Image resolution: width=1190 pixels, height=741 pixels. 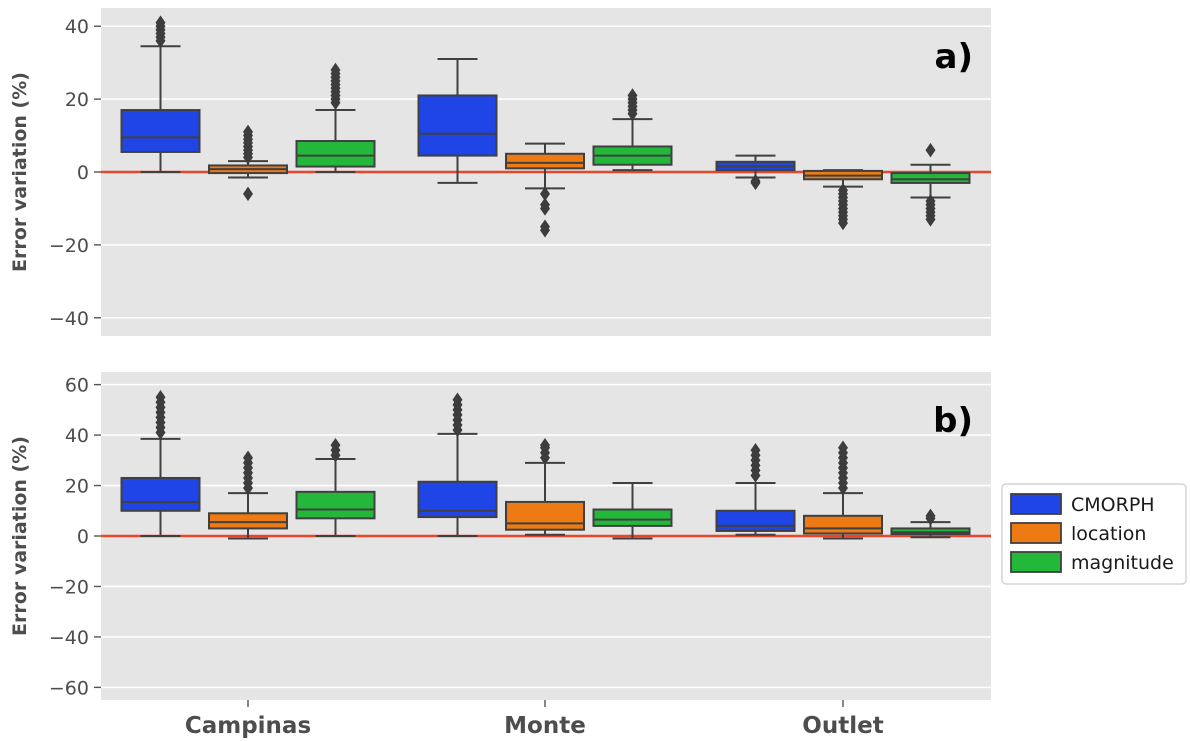 What do you see at coordinates (953, 421) in the screenshot?
I see `panel-b-tag: b)` at bounding box center [953, 421].